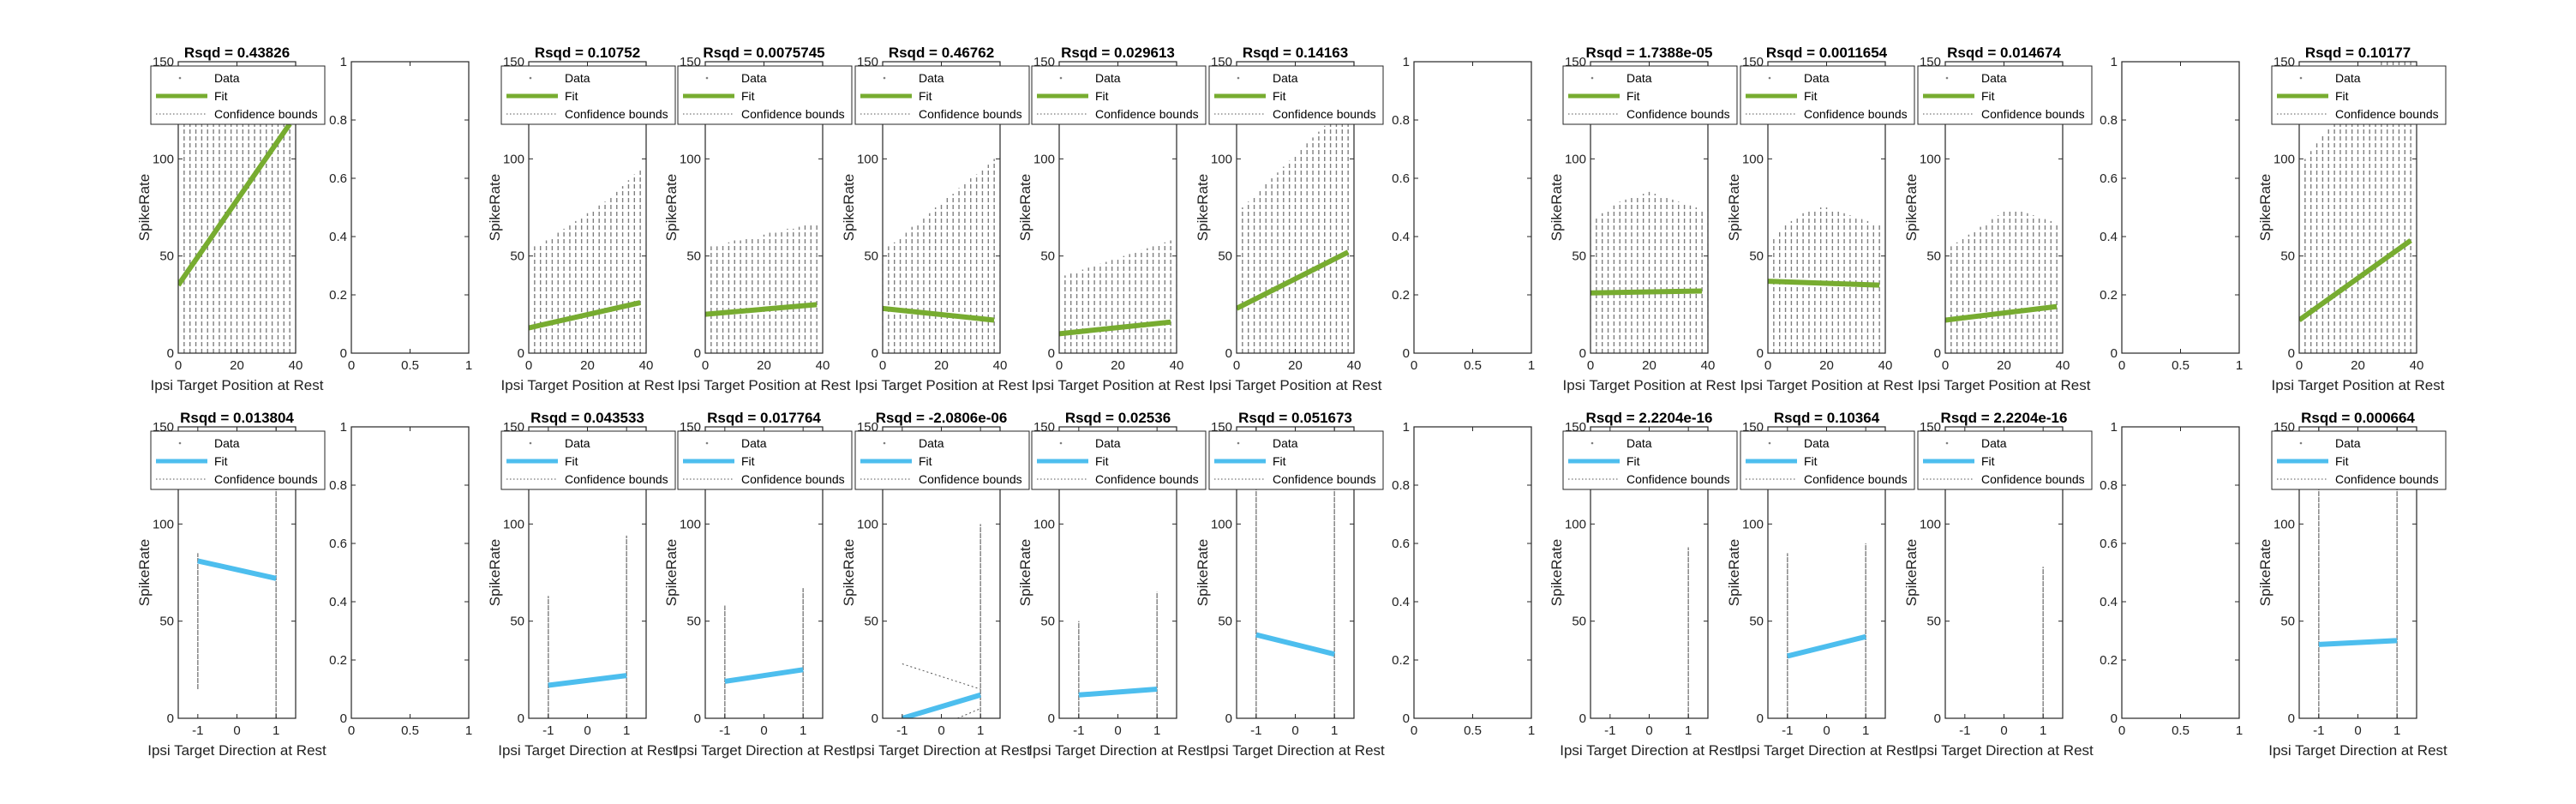 The image size is (2576, 804). I want to click on subplot-title: Rsqd = 0.000664, so click(2358, 418).